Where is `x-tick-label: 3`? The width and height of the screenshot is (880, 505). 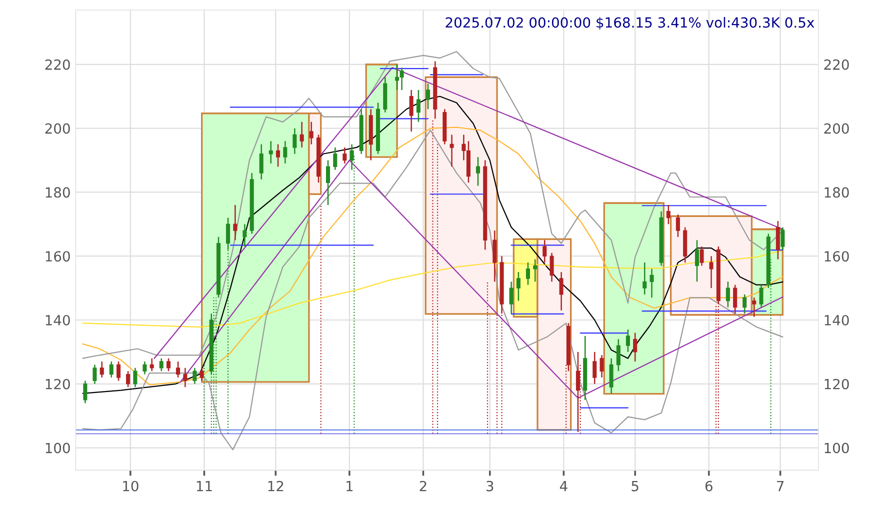
x-tick-label: 3 is located at coordinates (490, 486).